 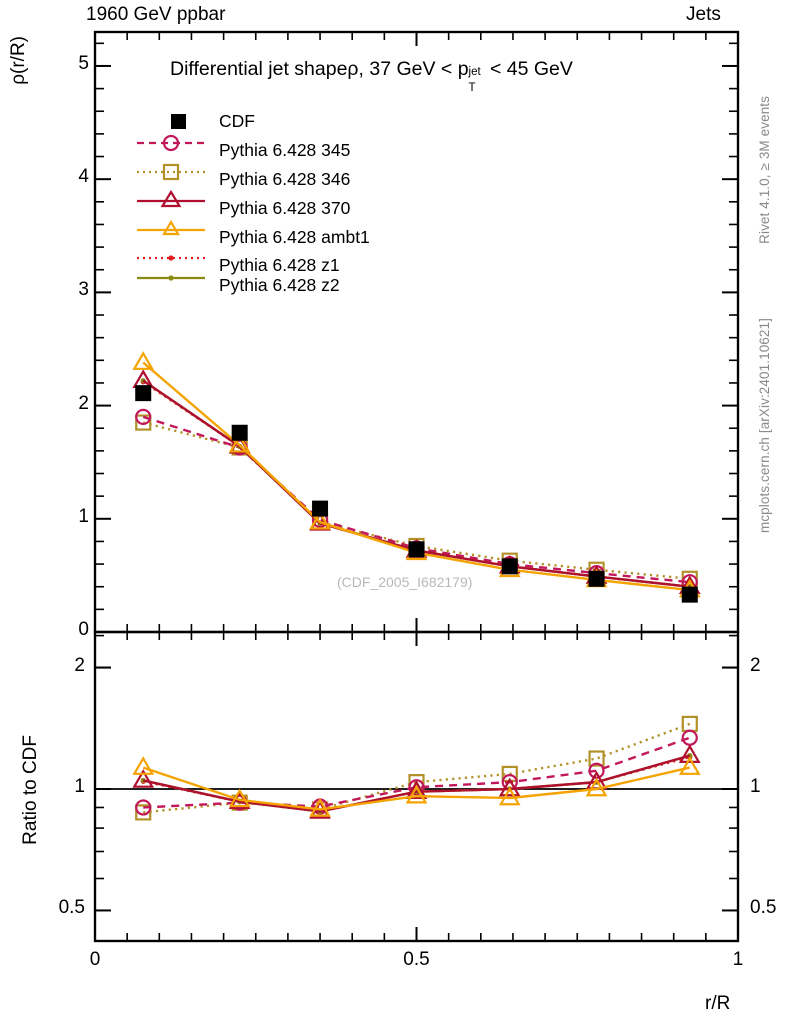 What do you see at coordinates (95, 959) in the screenshot?
I see `x-tick-label: 0` at bounding box center [95, 959].